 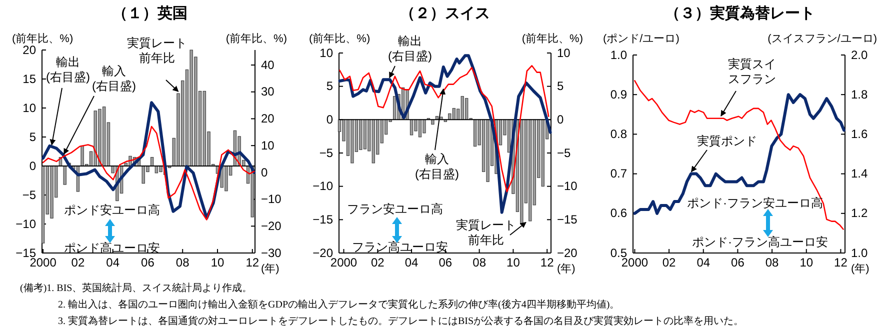 What do you see at coordinates (619, 173) in the screenshot?
I see `y-tick-label: 0.7` at bounding box center [619, 173].